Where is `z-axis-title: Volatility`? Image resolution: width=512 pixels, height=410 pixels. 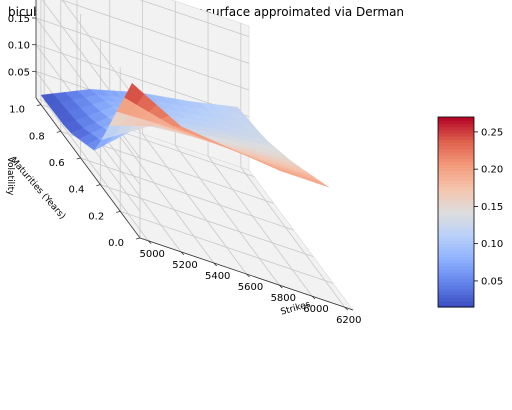 z-axis-title: Volatility is located at coordinates (10, 177).